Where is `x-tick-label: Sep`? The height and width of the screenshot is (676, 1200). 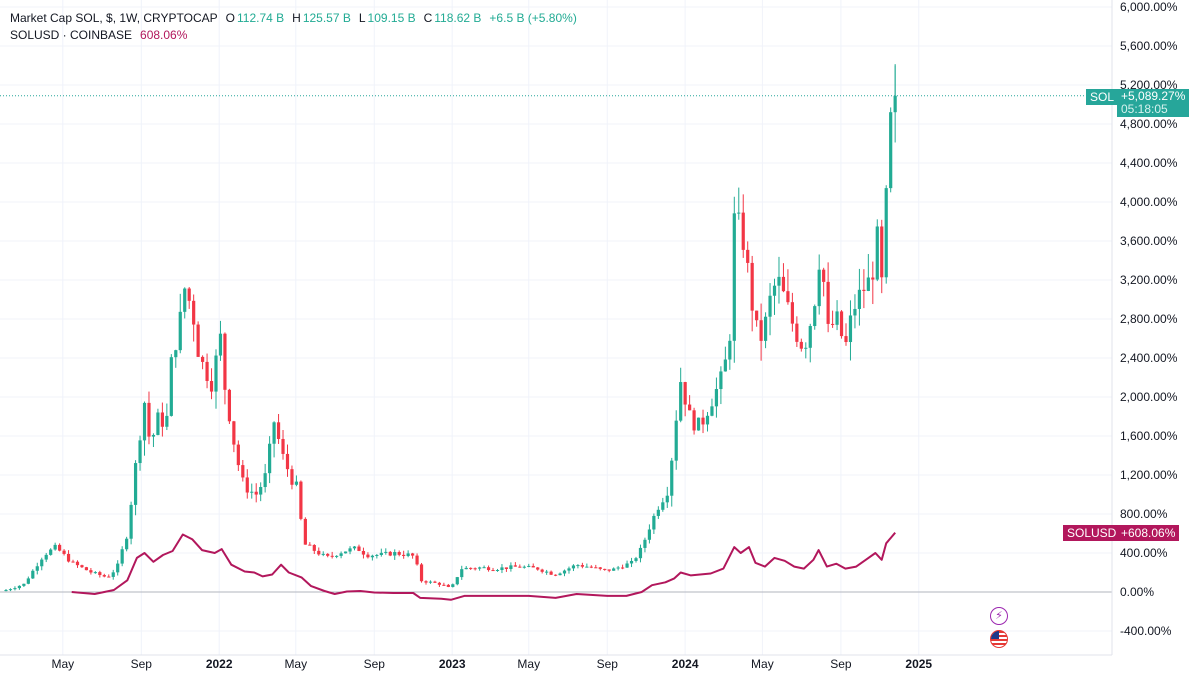 x-tick-label: Sep is located at coordinates (142, 664).